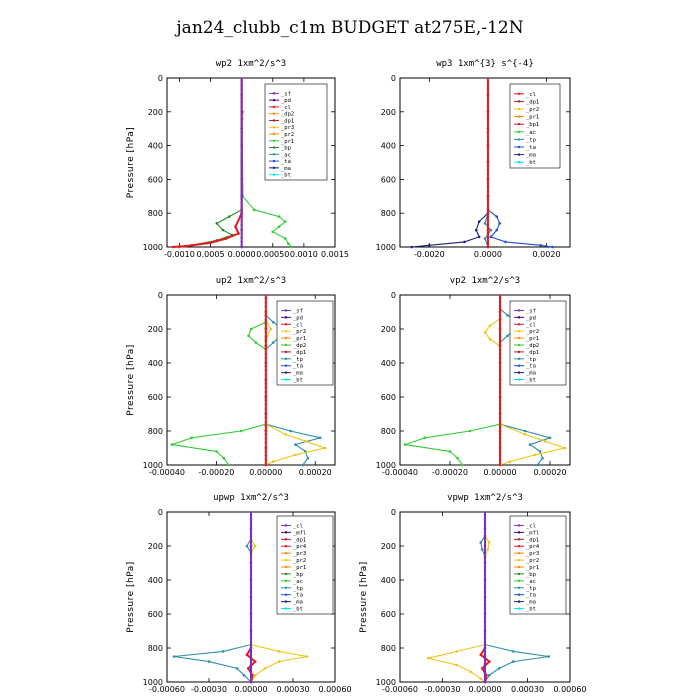 This screenshot has height=700, width=700. Describe the element at coordinates (388, 213) in the screenshot. I see `y-tick-label: 800` at that location.